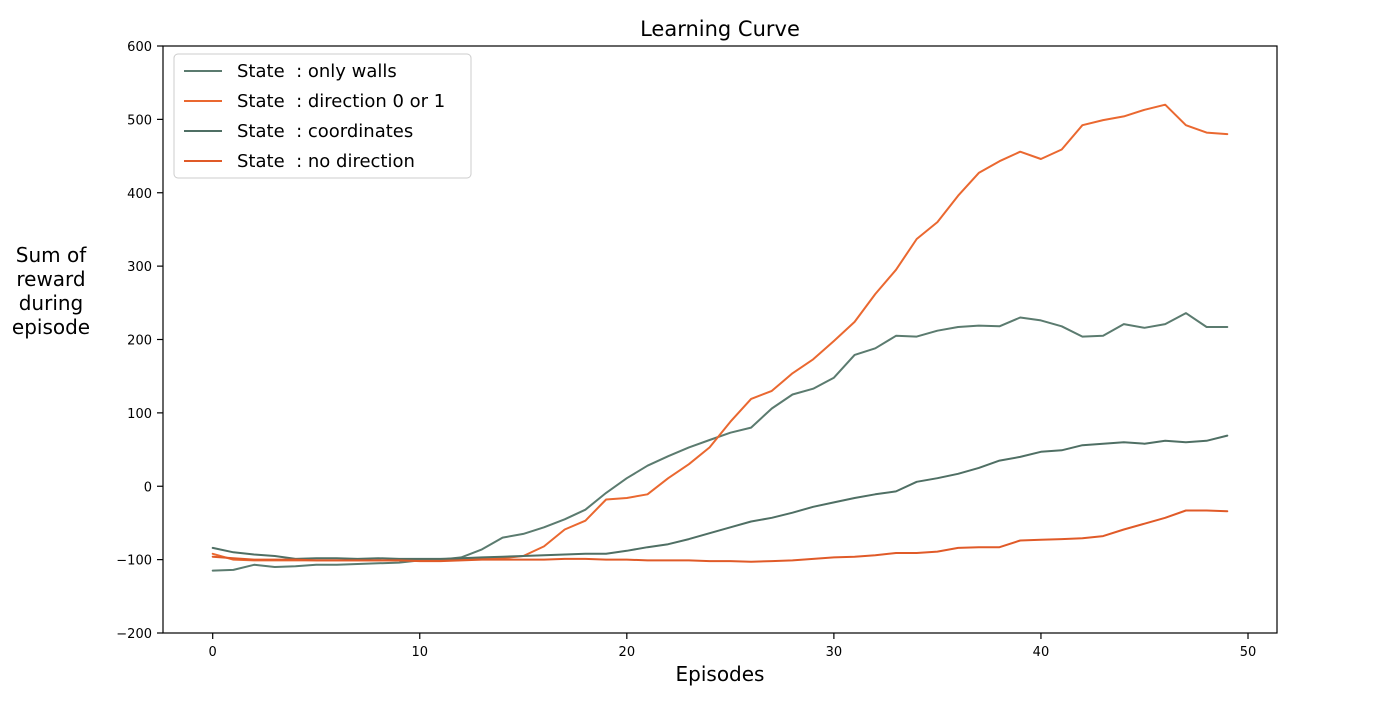  What do you see at coordinates (134, 561) in the screenshot?
I see `y-tick-label: −100` at bounding box center [134, 561].